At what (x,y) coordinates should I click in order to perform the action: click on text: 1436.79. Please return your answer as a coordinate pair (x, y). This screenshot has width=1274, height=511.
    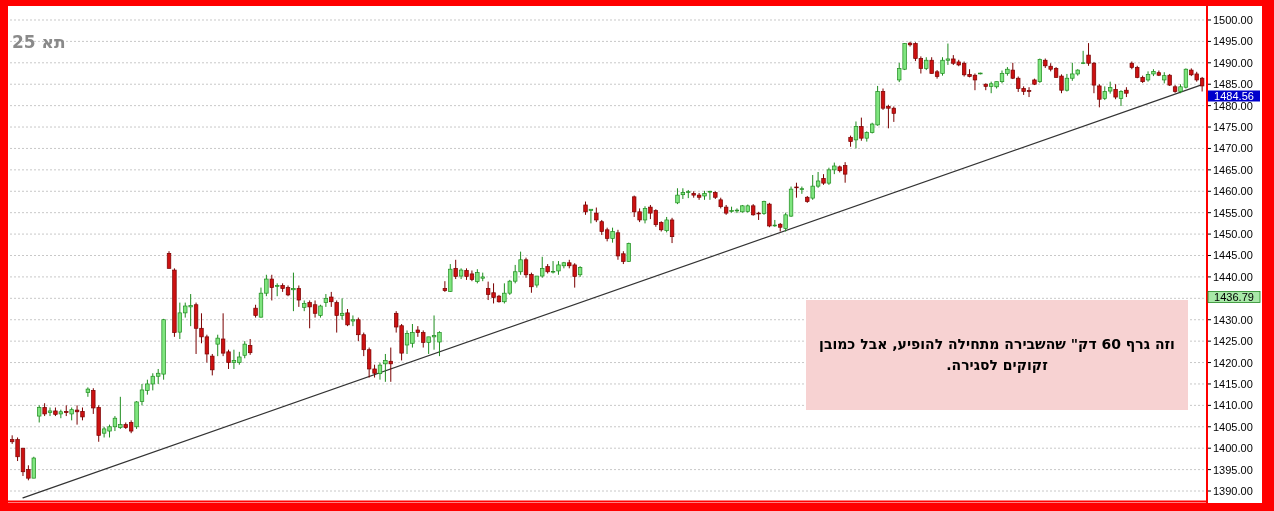
    Looking at the image, I should click on (1234, 297).